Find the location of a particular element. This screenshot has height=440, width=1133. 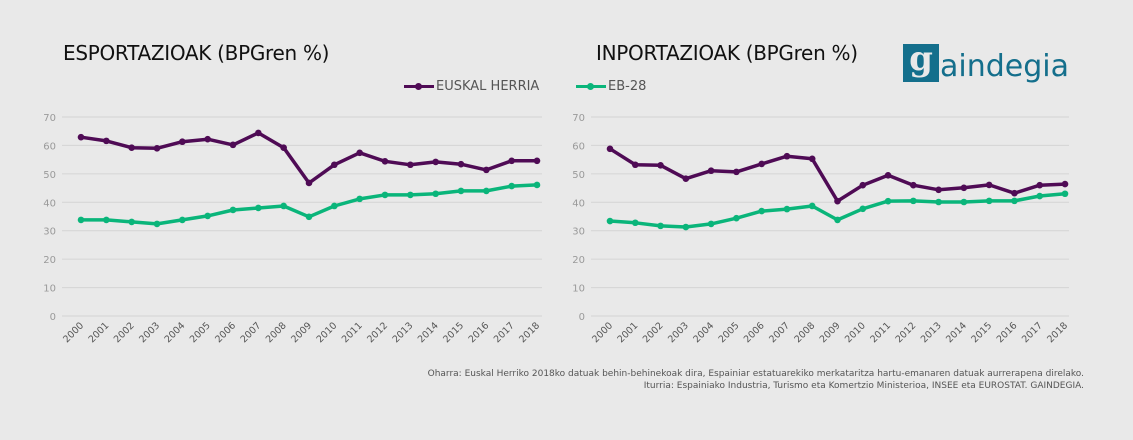

legend-item-eb28: EB-28 is located at coordinates (611, 86).